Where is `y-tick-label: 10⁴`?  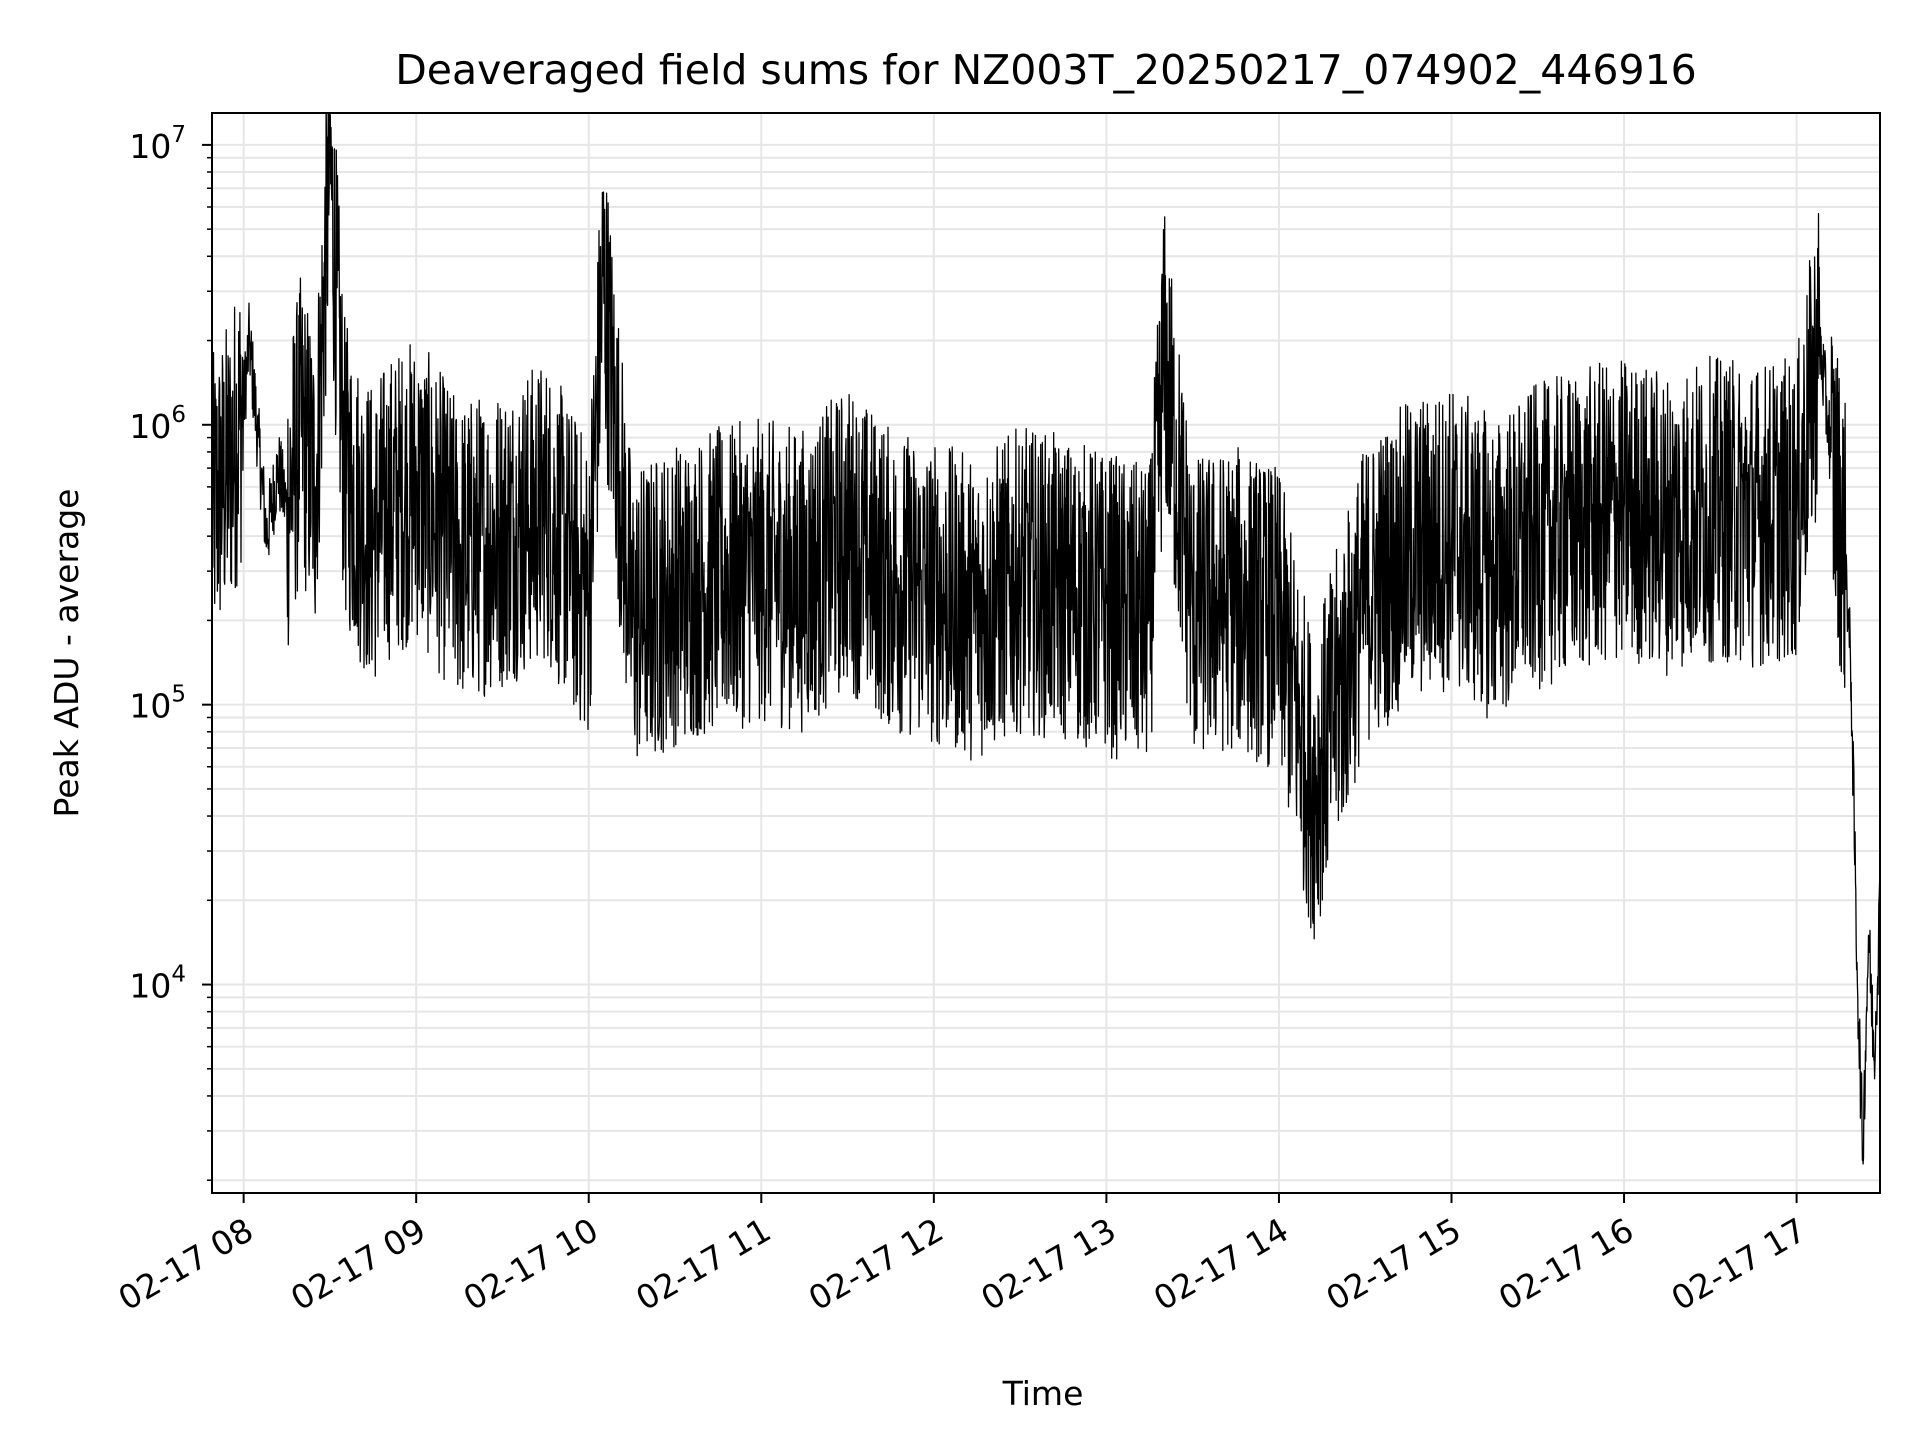 y-tick-label: 10⁴ is located at coordinates (157, 984).